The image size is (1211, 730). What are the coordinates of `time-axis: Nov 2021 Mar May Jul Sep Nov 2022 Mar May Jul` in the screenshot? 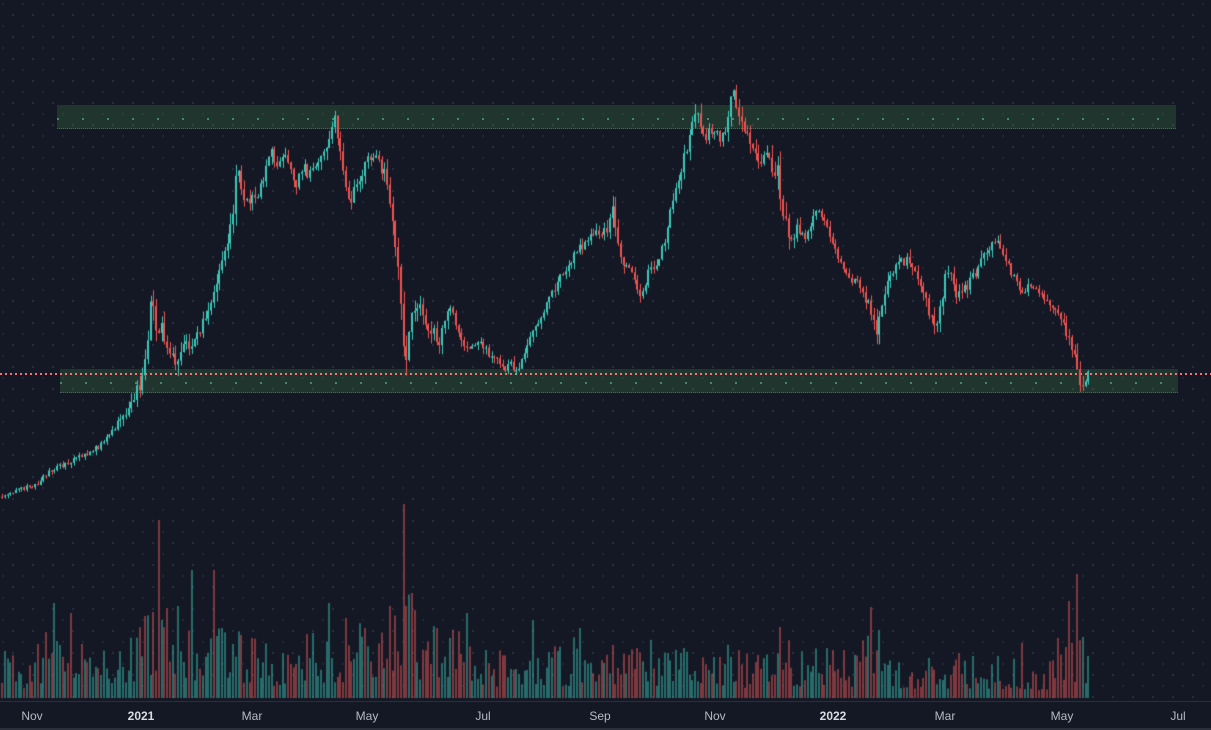 It's located at (605, 715).